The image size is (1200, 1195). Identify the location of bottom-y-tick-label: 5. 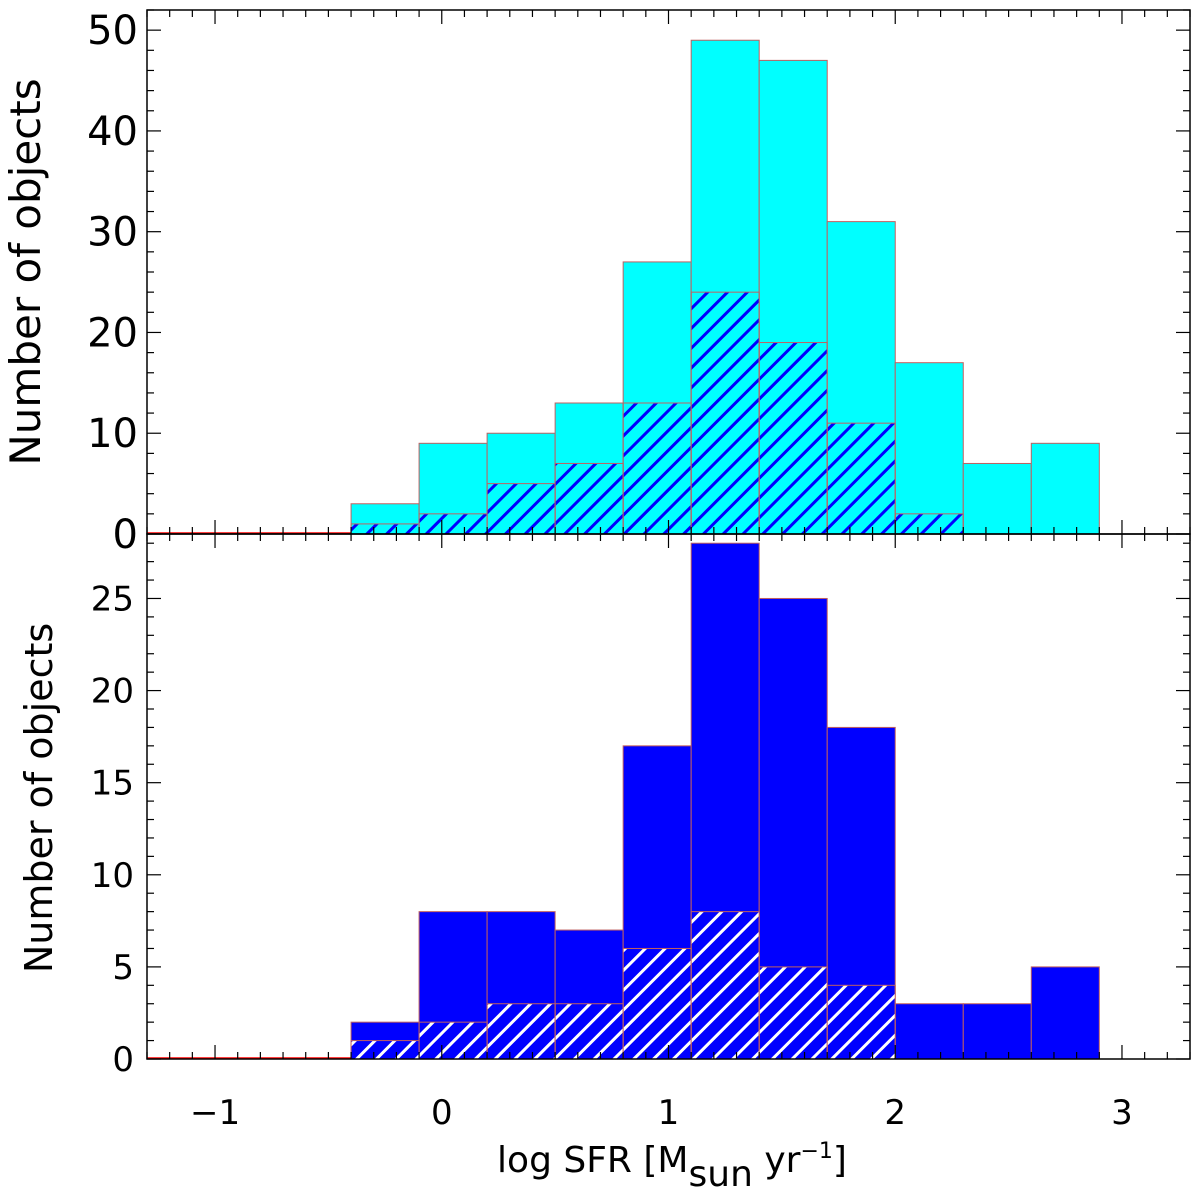
(123, 968).